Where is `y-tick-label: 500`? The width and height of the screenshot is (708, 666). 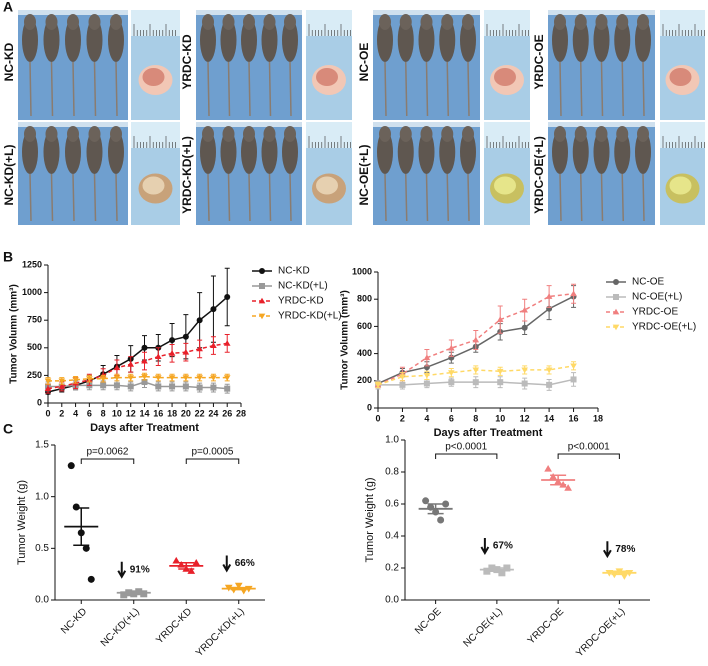
y-tick-label: 500 is located at coordinates (34, 347).